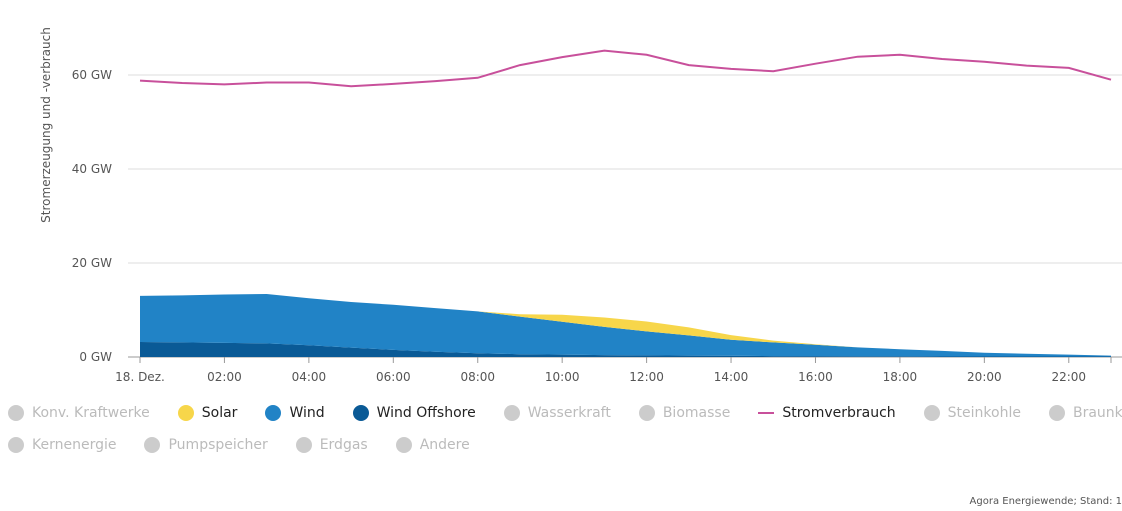 The image size is (1122, 511). I want to click on x-tick-label: 16:00, so click(815, 377).